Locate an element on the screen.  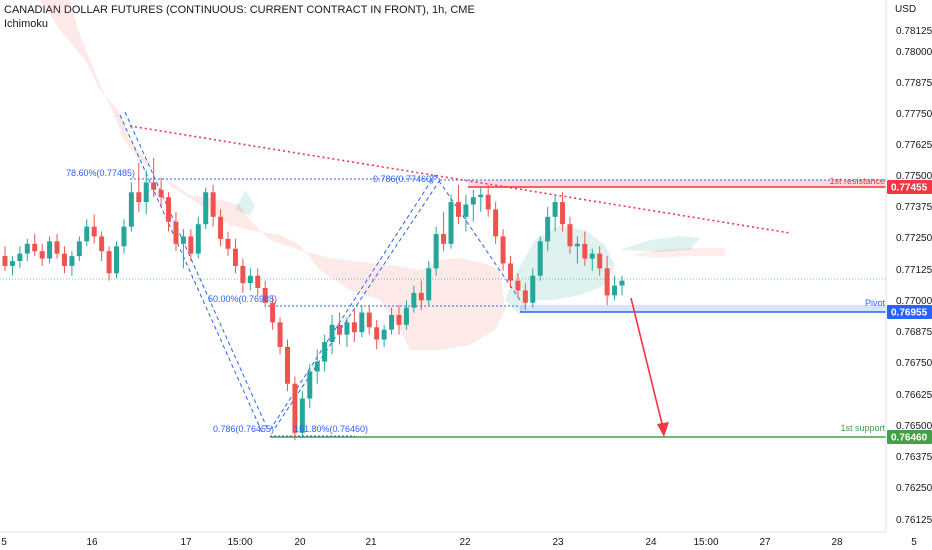
trendline is located at coordinates (460, 179).